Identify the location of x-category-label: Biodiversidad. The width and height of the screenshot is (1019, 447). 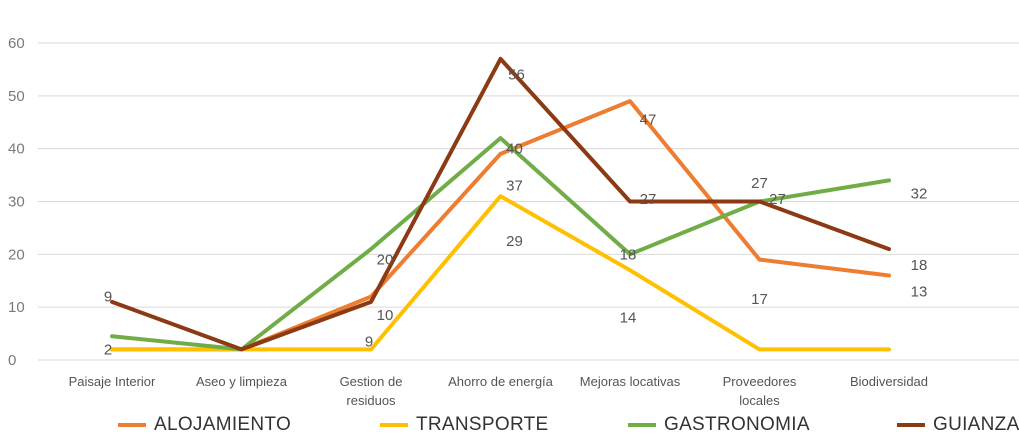
(889, 381).